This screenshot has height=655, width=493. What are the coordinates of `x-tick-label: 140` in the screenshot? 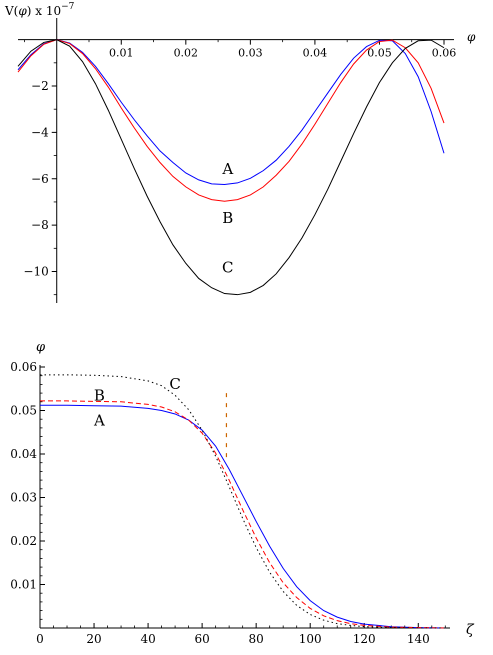 It's located at (418, 639).